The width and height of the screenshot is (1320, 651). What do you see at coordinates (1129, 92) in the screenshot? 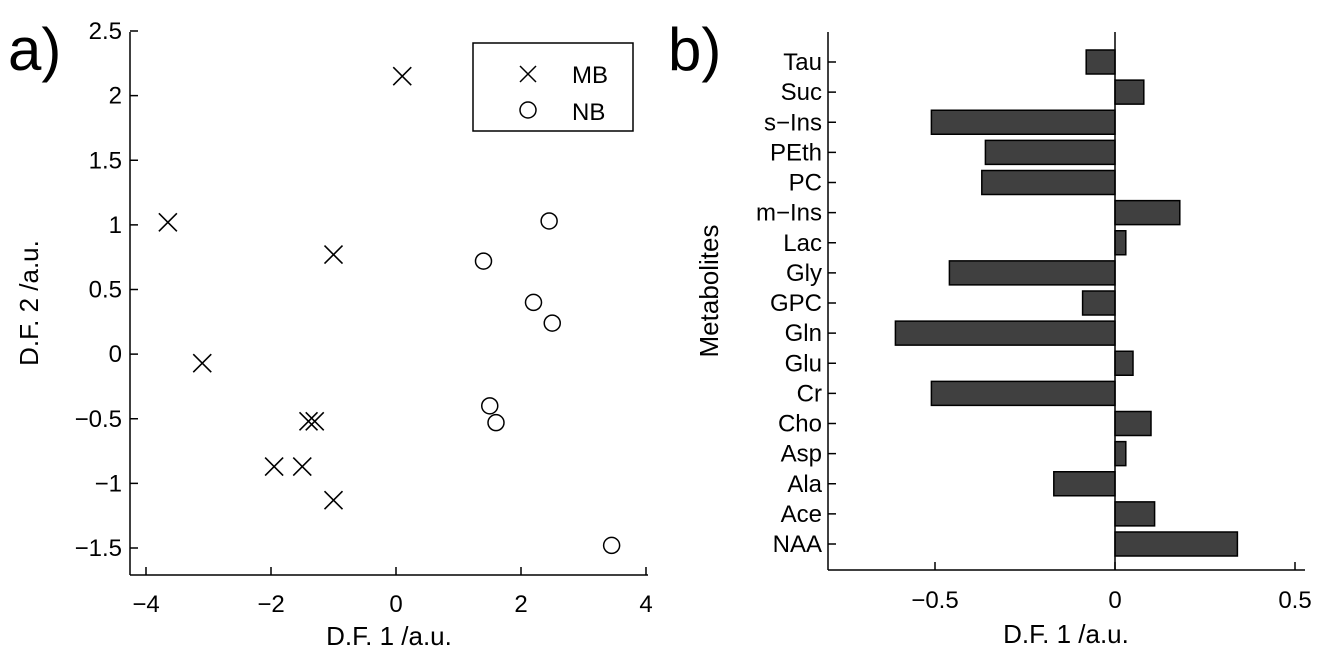
I see `bar-suc` at bounding box center [1129, 92].